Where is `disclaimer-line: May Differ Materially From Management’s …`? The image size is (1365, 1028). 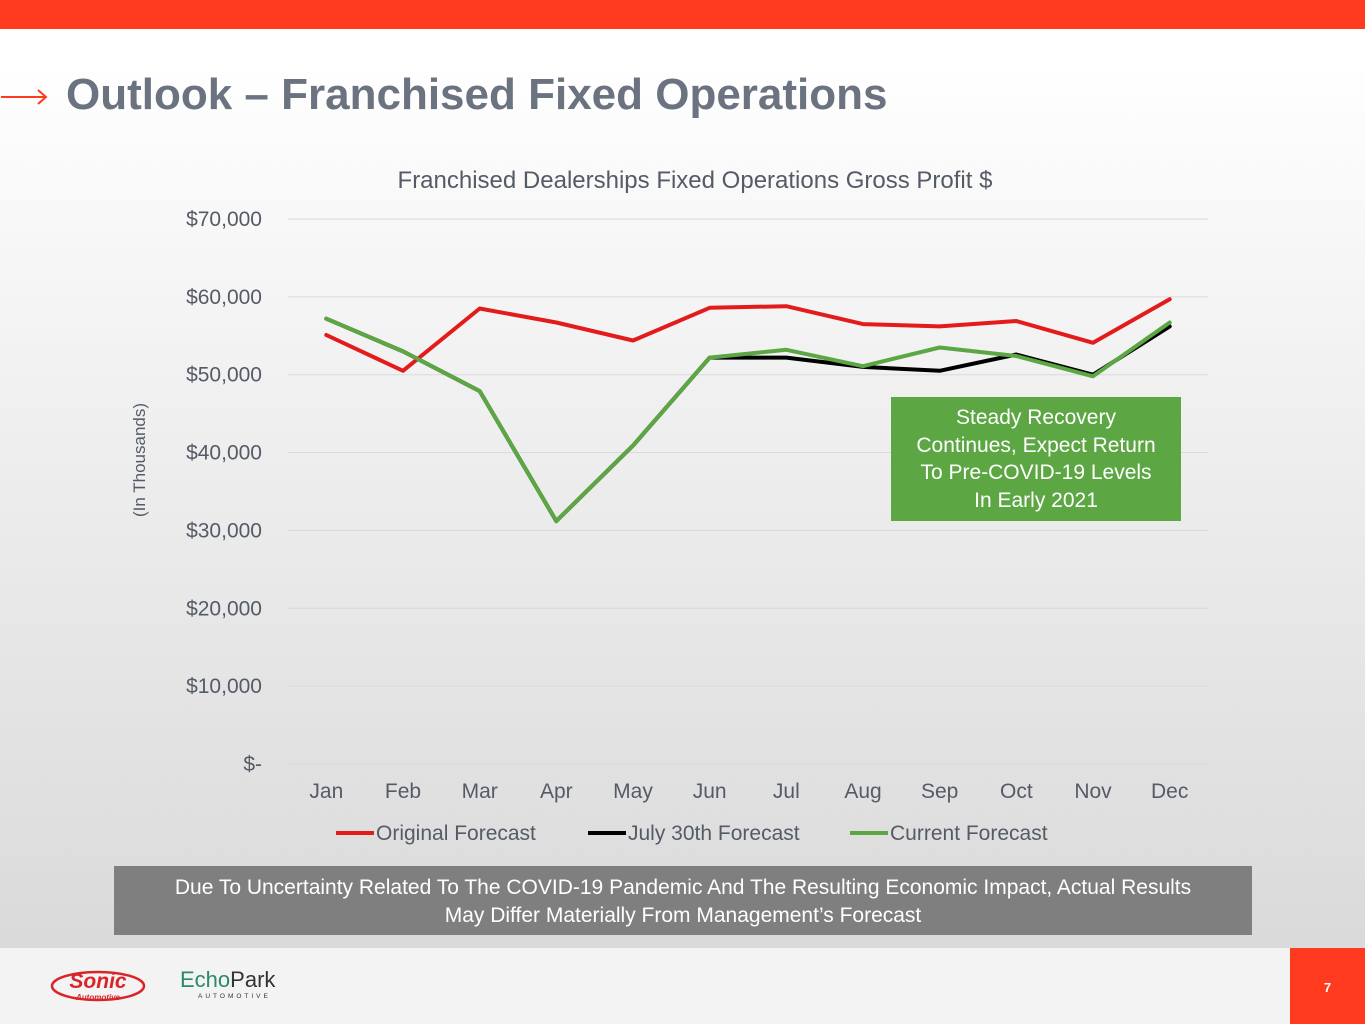 disclaimer-line: May Differ Materially From Management’s … is located at coordinates (683, 915).